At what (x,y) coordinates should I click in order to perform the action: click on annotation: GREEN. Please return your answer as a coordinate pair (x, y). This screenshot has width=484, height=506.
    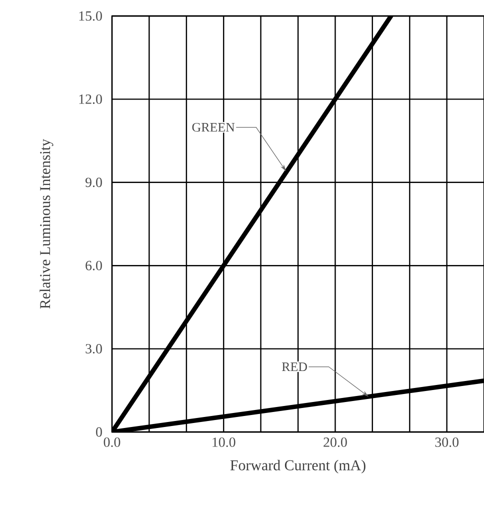
    Looking at the image, I should click on (213, 127).